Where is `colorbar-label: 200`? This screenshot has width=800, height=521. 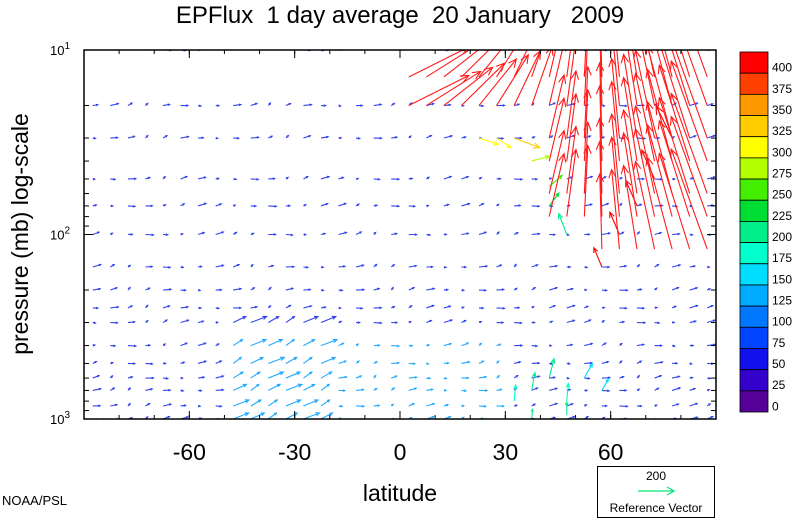 colorbar-label: 200 is located at coordinates (782, 237).